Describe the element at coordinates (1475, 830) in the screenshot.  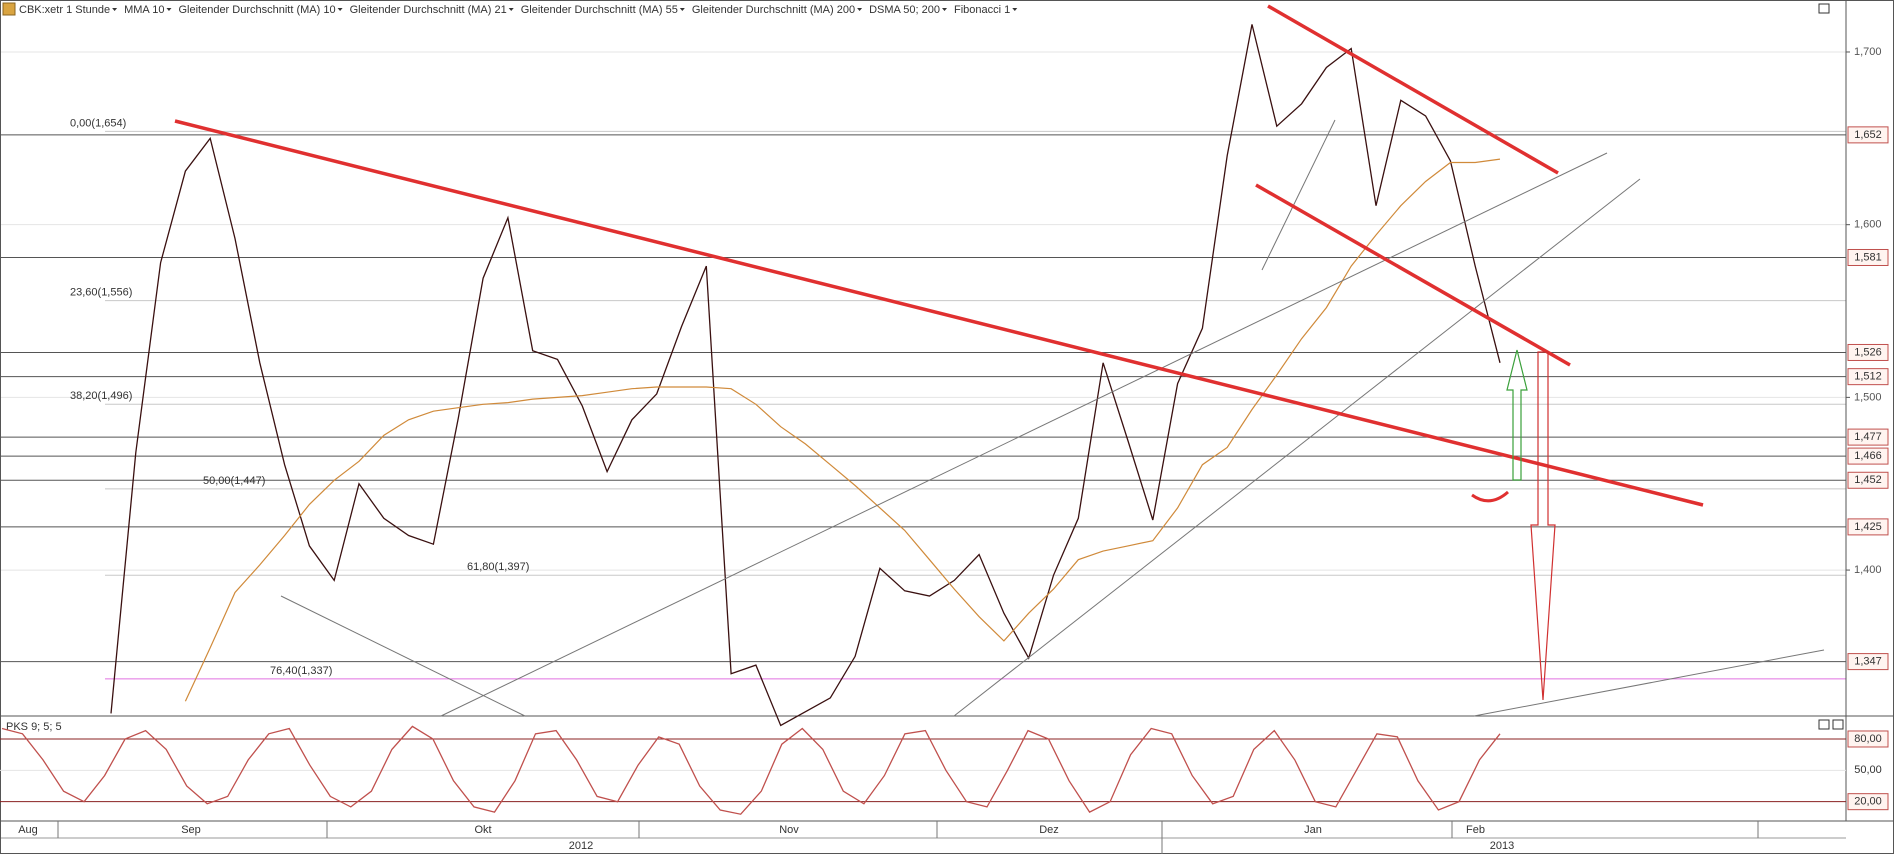
I see `x-tick-label: Feb` at that location.